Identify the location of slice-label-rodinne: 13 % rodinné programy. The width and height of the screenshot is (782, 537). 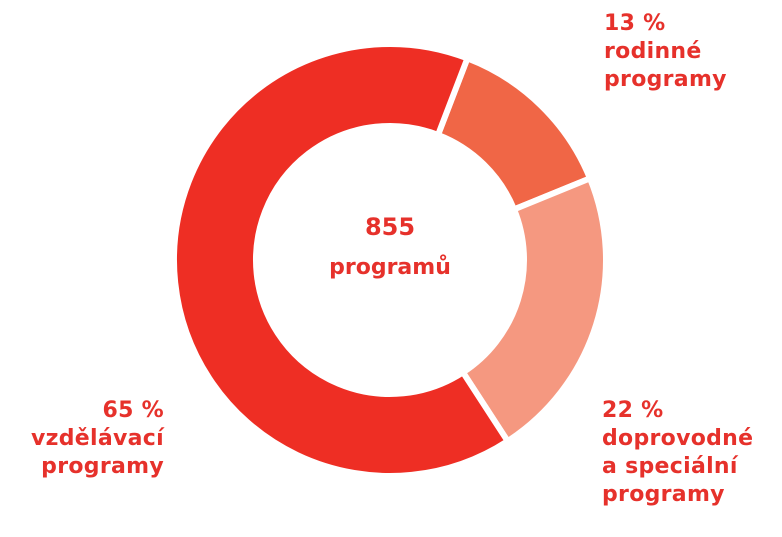
(665, 52).